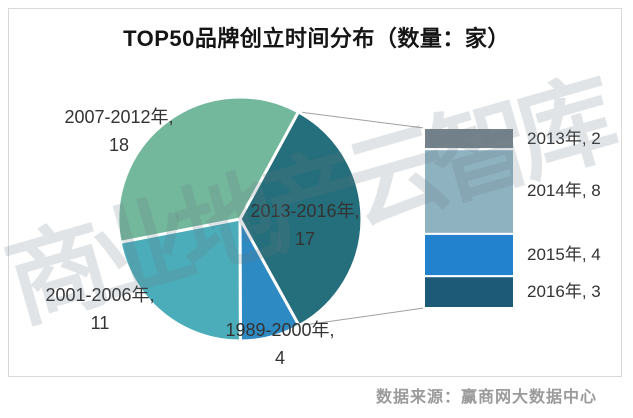 The height and width of the screenshot is (418, 633). What do you see at coordinates (280, 330) in the screenshot?
I see `pie-label-line1: 1989-2000年,` at bounding box center [280, 330].